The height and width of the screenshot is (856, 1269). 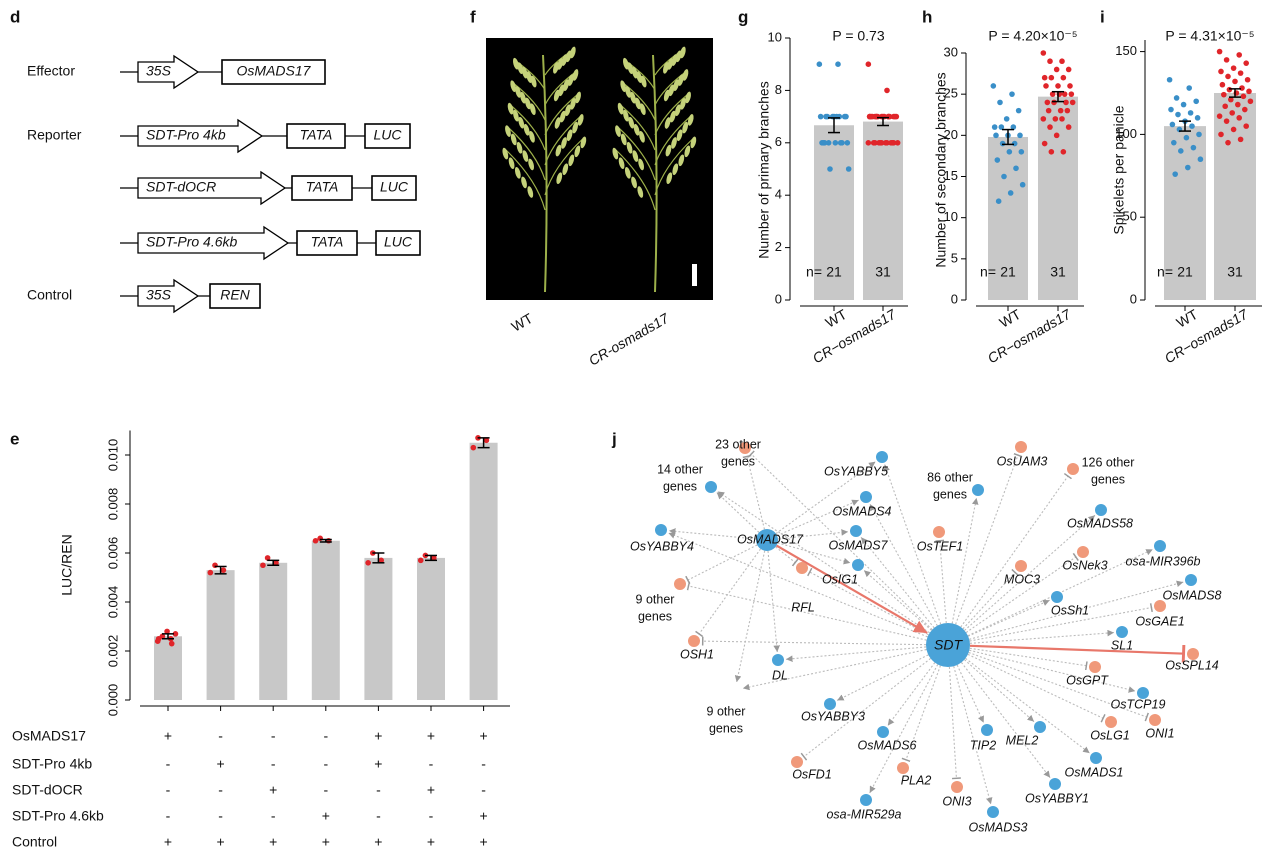 I want to click on sample-size: 21, so click(x=1008, y=272).